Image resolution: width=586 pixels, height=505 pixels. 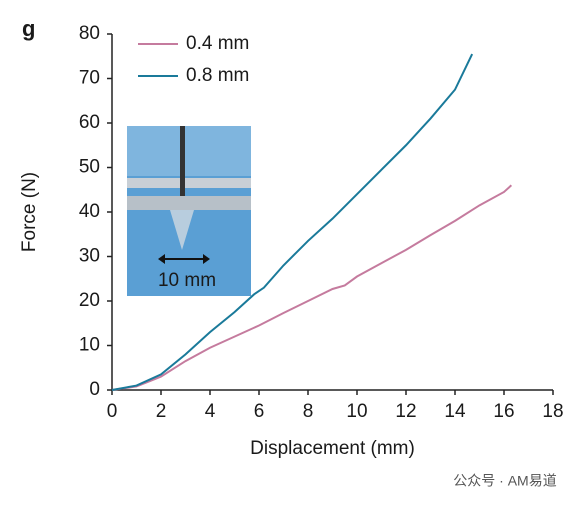 What do you see at coordinates (189, 211) in the screenshot?
I see `inset-photo` at bounding box center [189, 211].